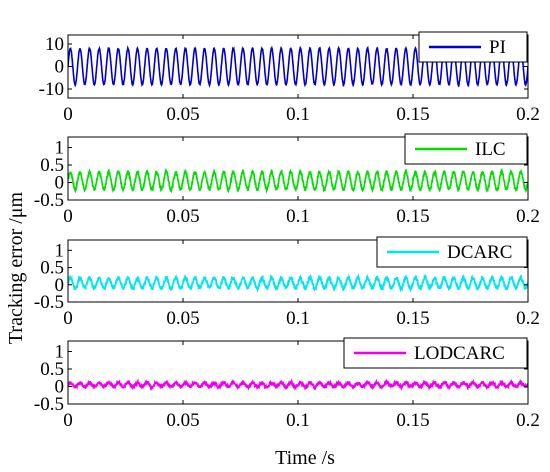 The height and width of the screenshot is (472, 550). I want to click on legend-label: LODCARC, so click(459, 353).